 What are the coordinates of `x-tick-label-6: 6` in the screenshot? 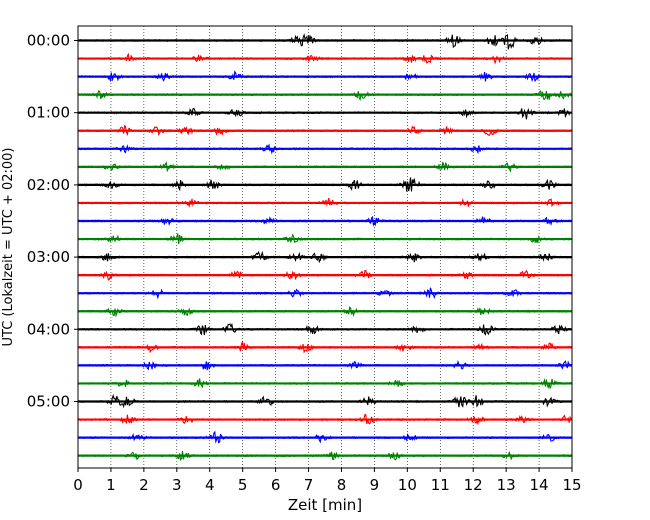 It's located at (276, 485).